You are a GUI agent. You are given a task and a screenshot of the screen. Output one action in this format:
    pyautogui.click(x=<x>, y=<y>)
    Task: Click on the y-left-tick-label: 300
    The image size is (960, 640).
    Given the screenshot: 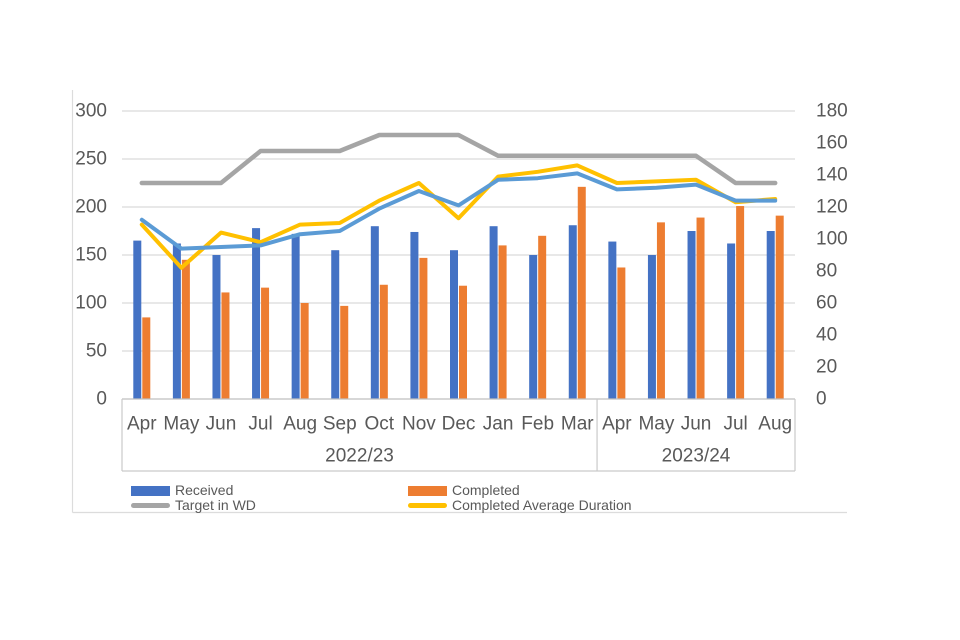 What is the action you would take?
    pyautogui.click(x=91, y=111)
    